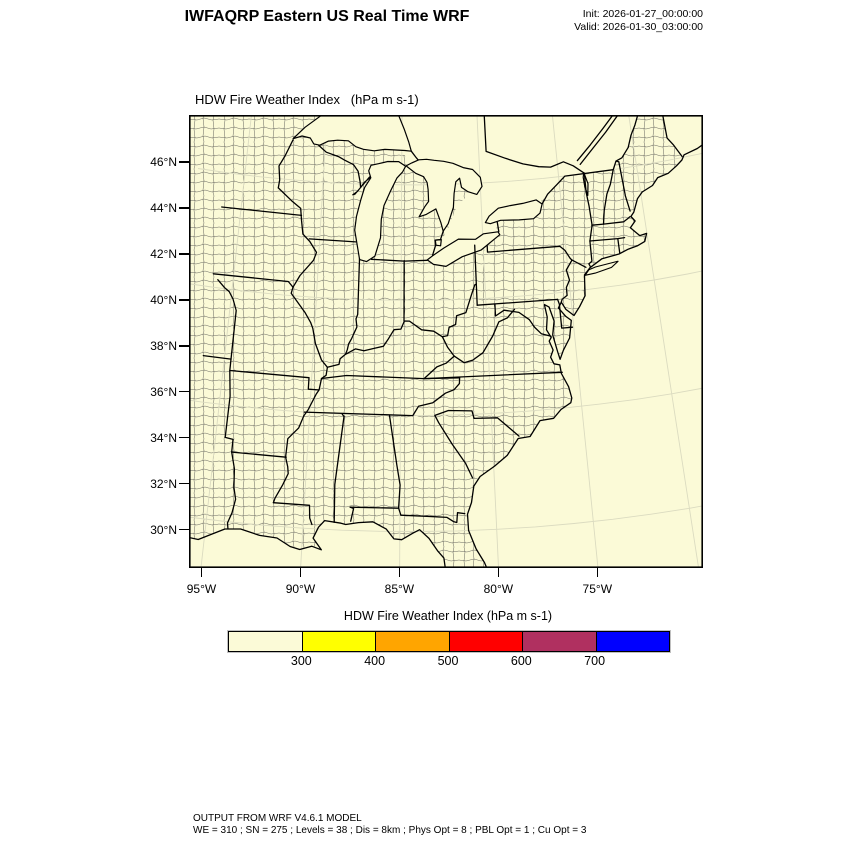 This screenshot has height=850, width=850. Describe the element at coordinates (301, 661) in the screenshot. I see `colorbar-tick-label: 300` at that location.